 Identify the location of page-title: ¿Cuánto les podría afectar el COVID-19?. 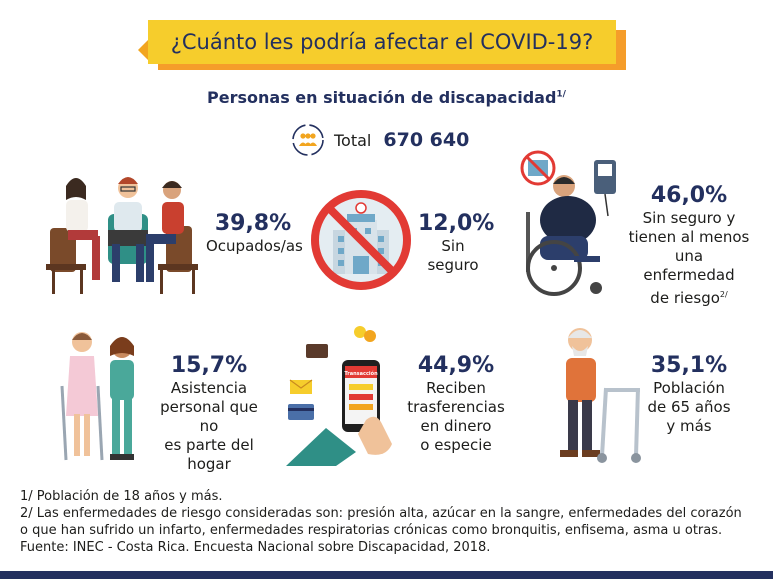
(382, 42).